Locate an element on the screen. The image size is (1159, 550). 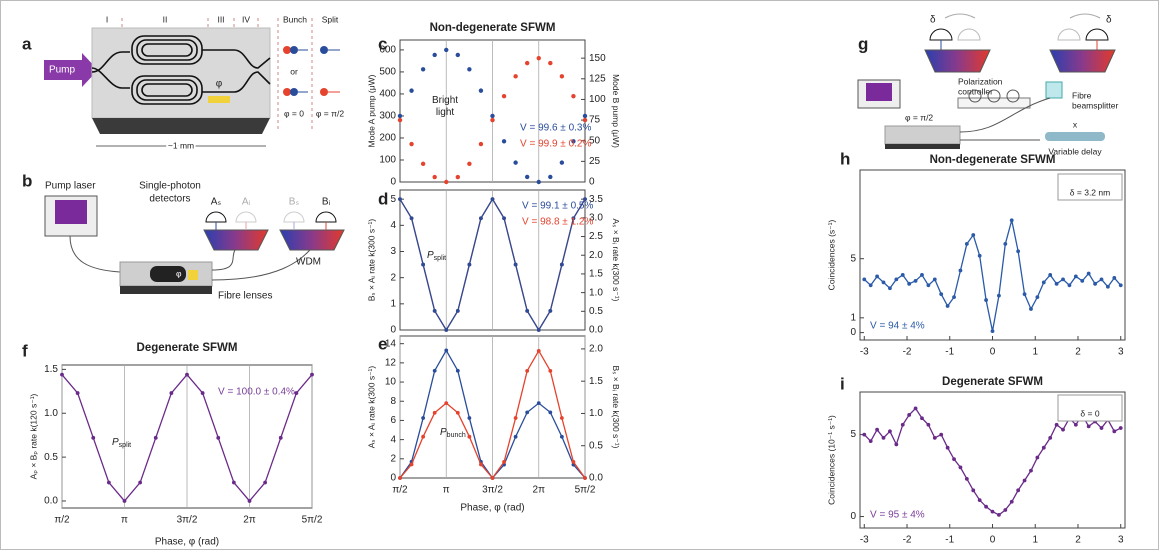
y2-tick-label: 25 is located at coordinates (595, 161).